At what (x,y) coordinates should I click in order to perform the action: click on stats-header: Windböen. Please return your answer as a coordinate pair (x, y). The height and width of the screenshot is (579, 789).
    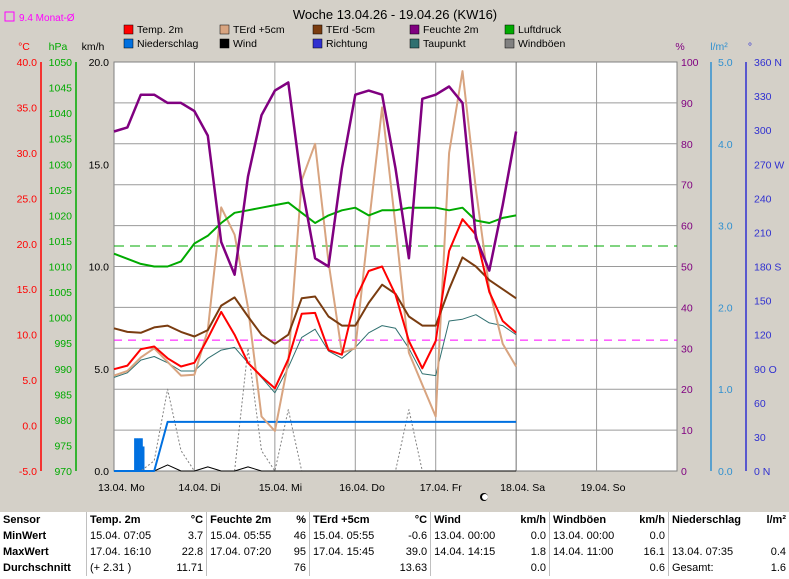
    Looking at the image, I should click on (590, 520).